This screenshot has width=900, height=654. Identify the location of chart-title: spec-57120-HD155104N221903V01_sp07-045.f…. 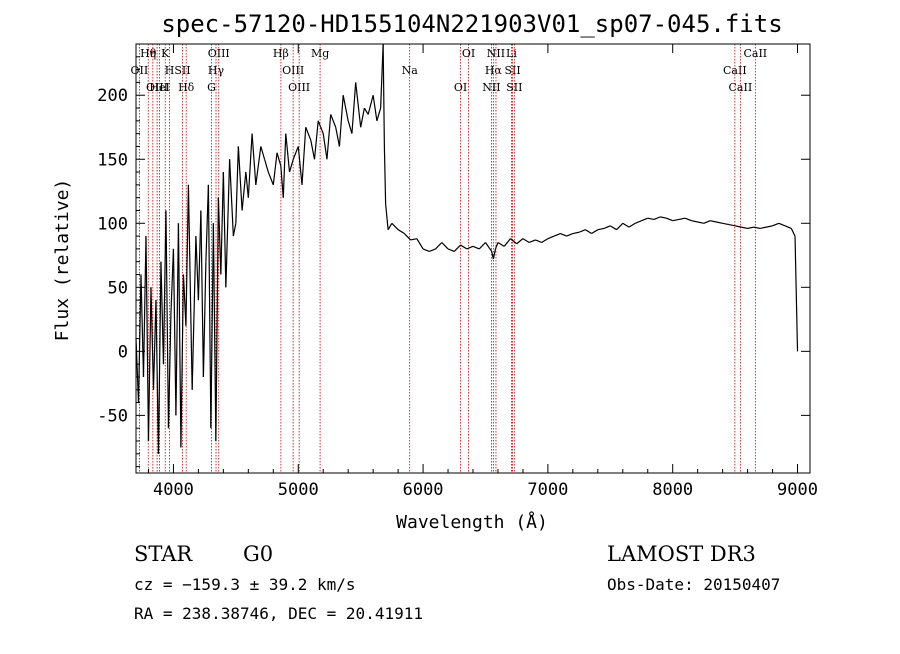
(471, 24).